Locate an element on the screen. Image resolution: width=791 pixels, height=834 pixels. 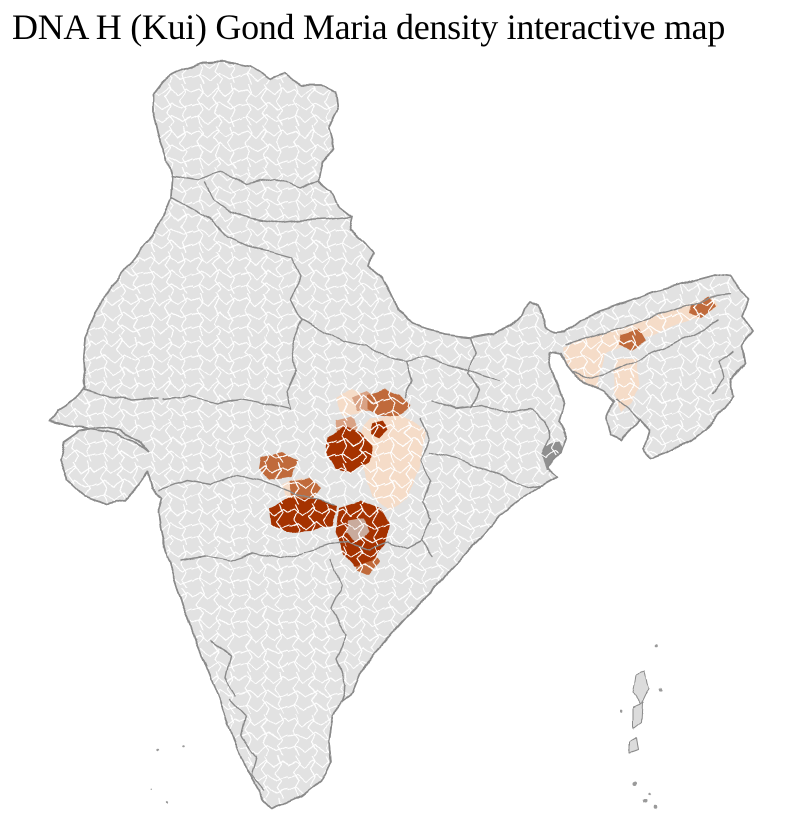
andaman-nicobar-islands is located at coordinates (641, 726).